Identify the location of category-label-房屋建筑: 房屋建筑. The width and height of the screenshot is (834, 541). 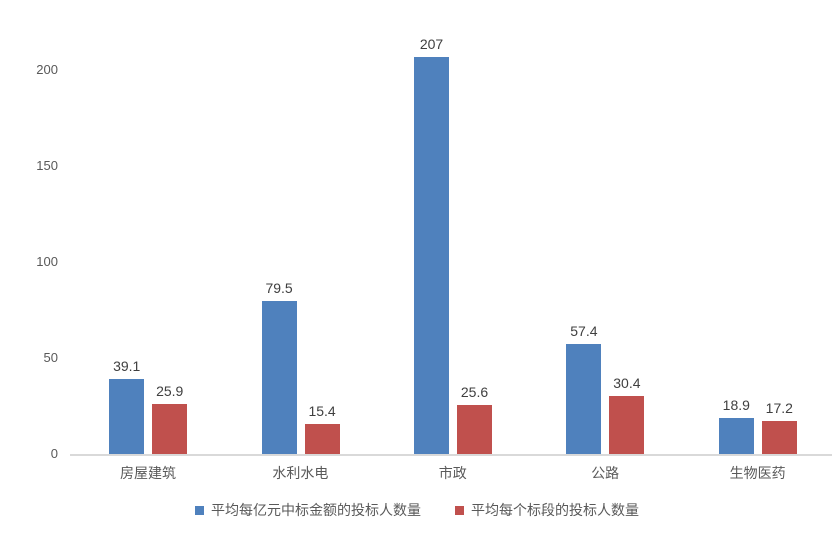
(148, 473).